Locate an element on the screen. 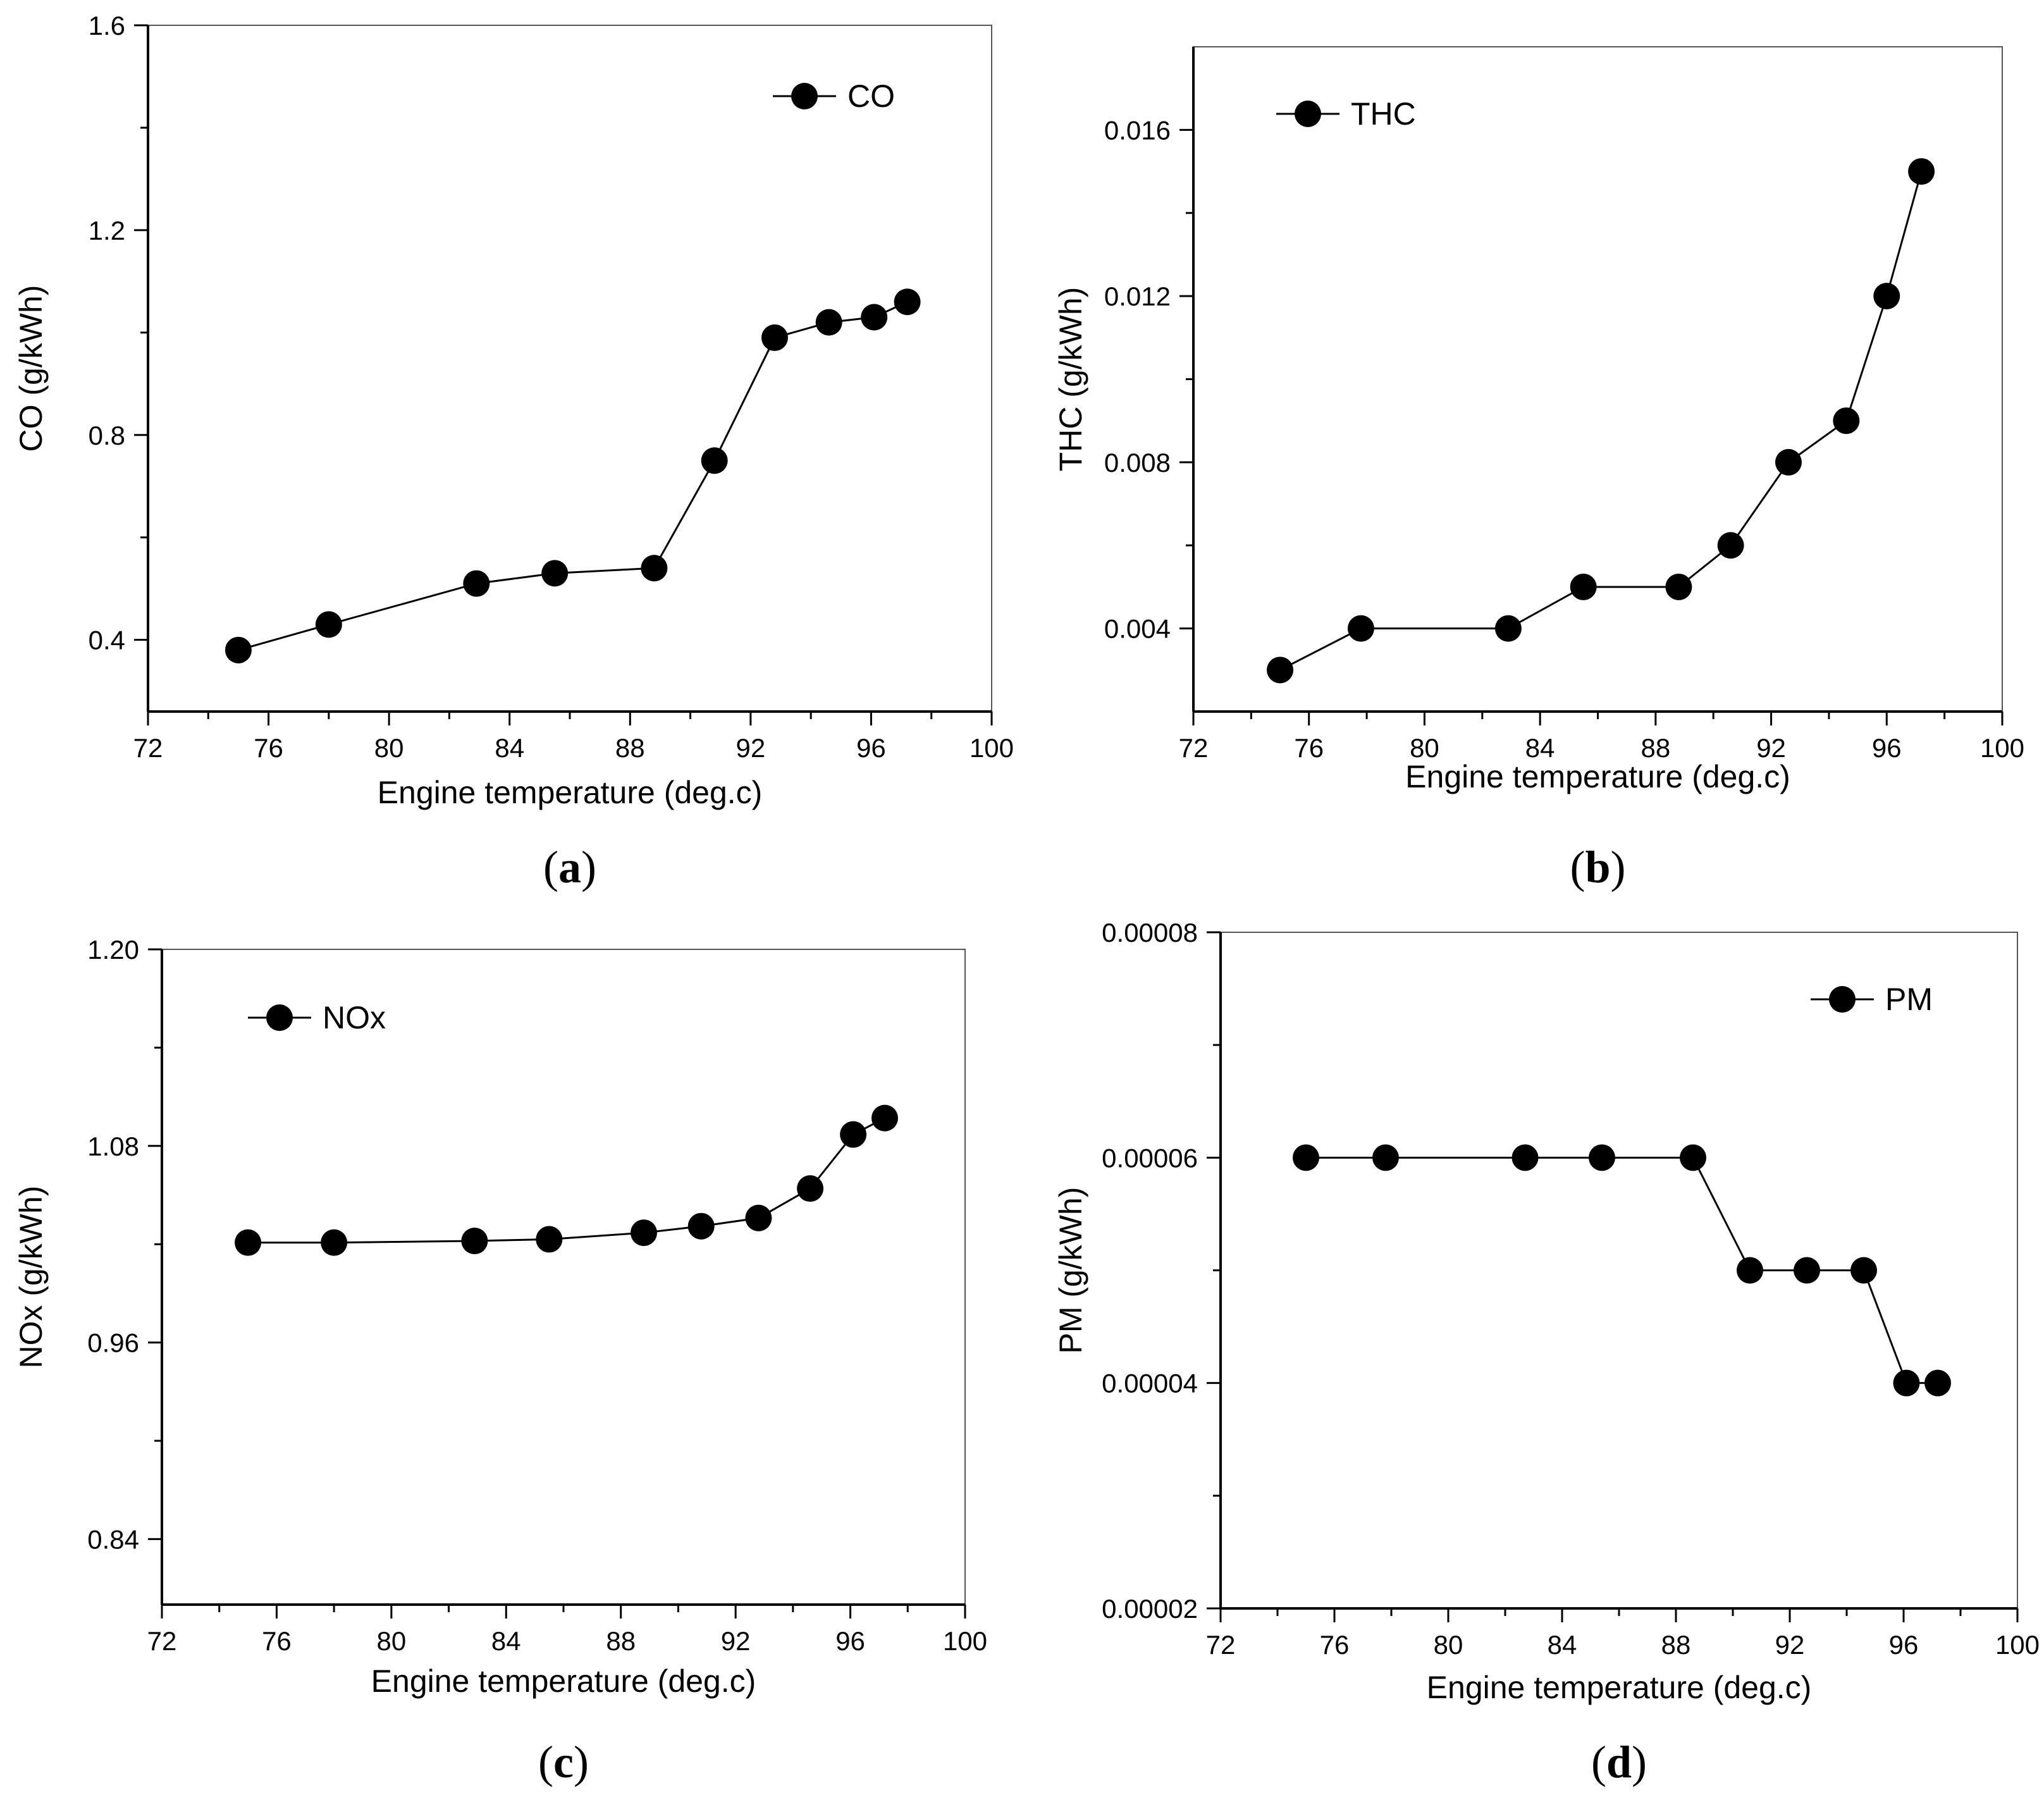 The height and width of the screenshot is (1807, 2044). legend-label: CO is located at coordinates (871, 96).